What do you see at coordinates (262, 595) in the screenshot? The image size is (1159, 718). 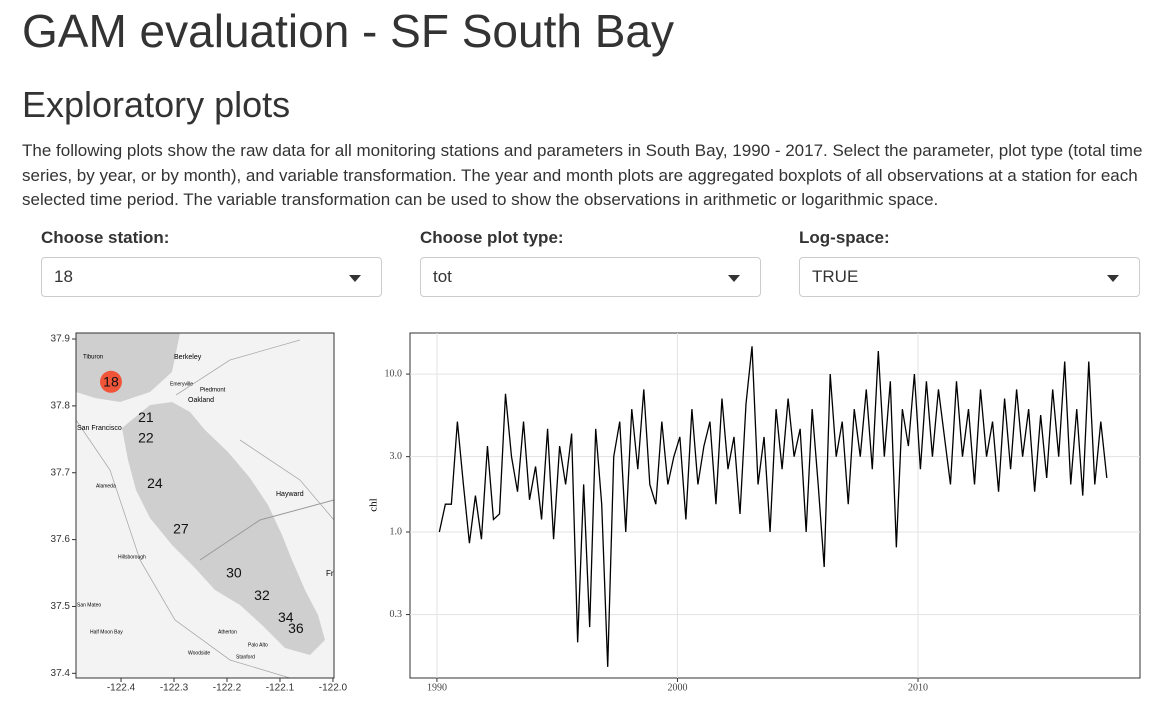 I see `station-label: 32` at bounding box center [262, 595].